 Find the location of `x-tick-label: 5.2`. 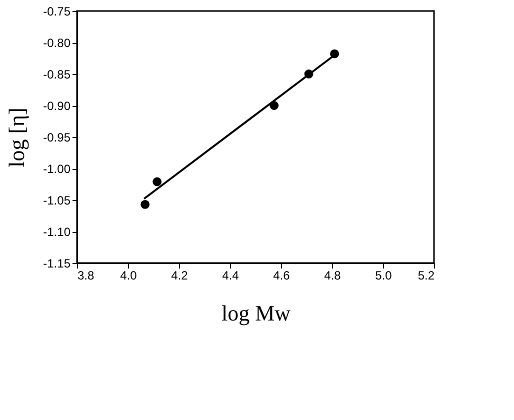

x-tick-label: 5.2 is located at coordinates (426, 275).